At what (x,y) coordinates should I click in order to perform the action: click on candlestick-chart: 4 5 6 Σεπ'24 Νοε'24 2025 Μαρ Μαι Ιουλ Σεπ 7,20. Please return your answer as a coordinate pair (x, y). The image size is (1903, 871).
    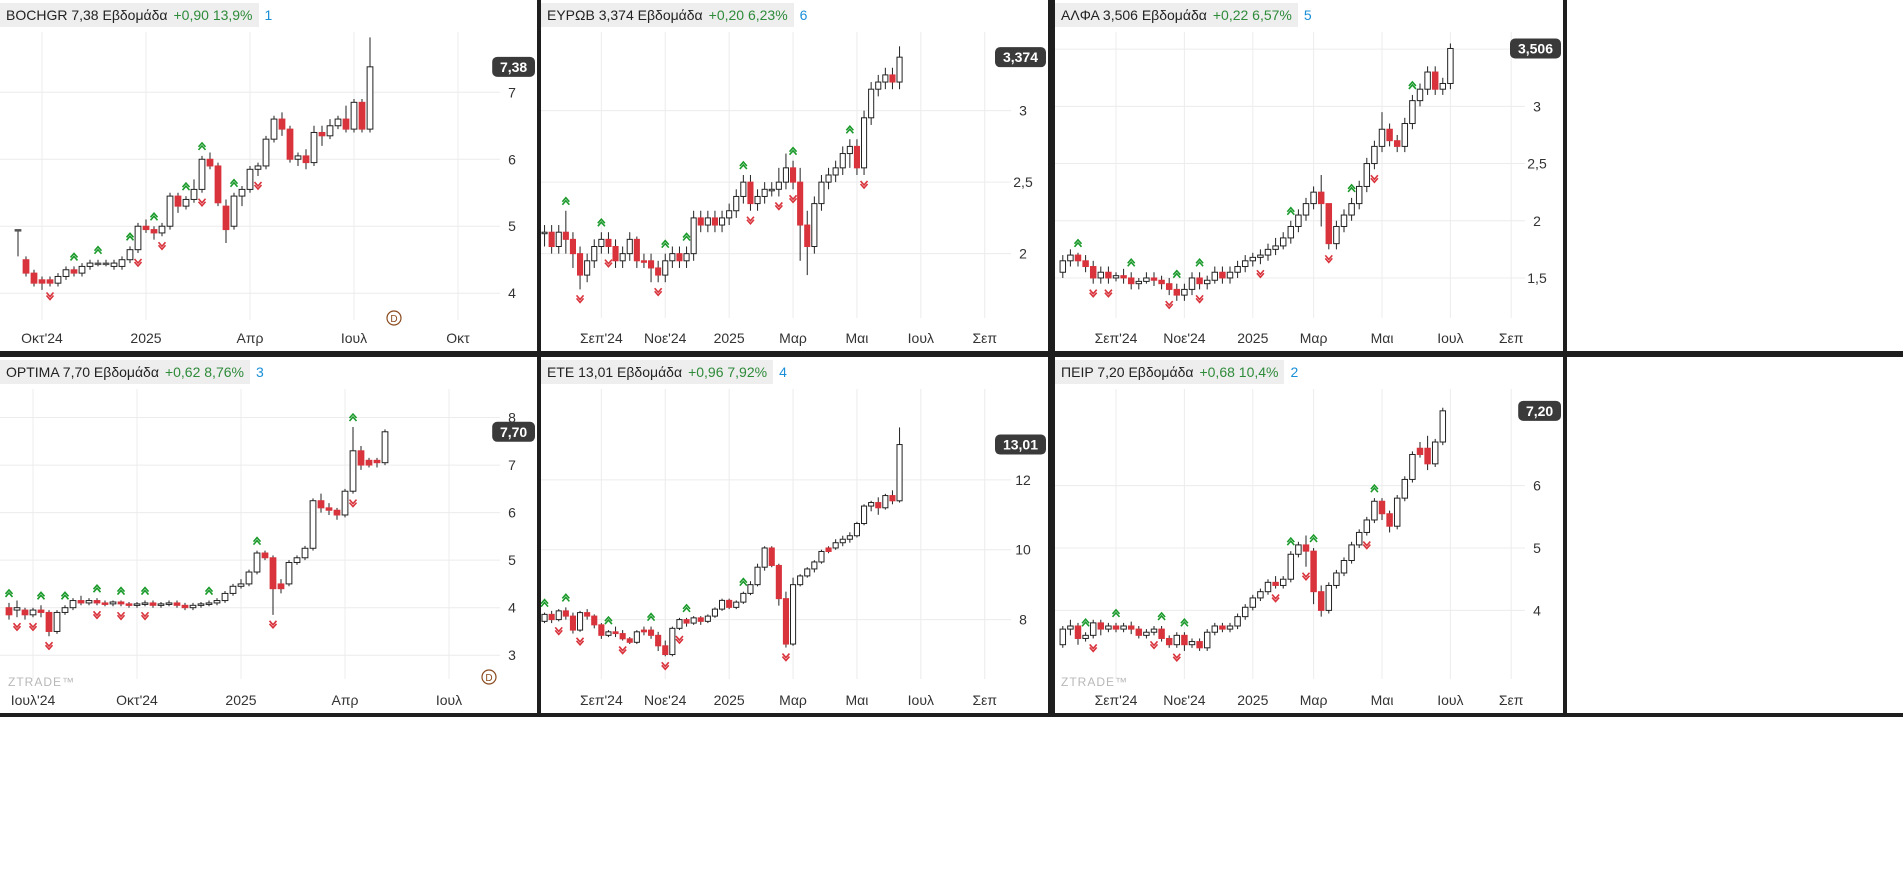
    Looking at the image, I should click on (1309, 535).